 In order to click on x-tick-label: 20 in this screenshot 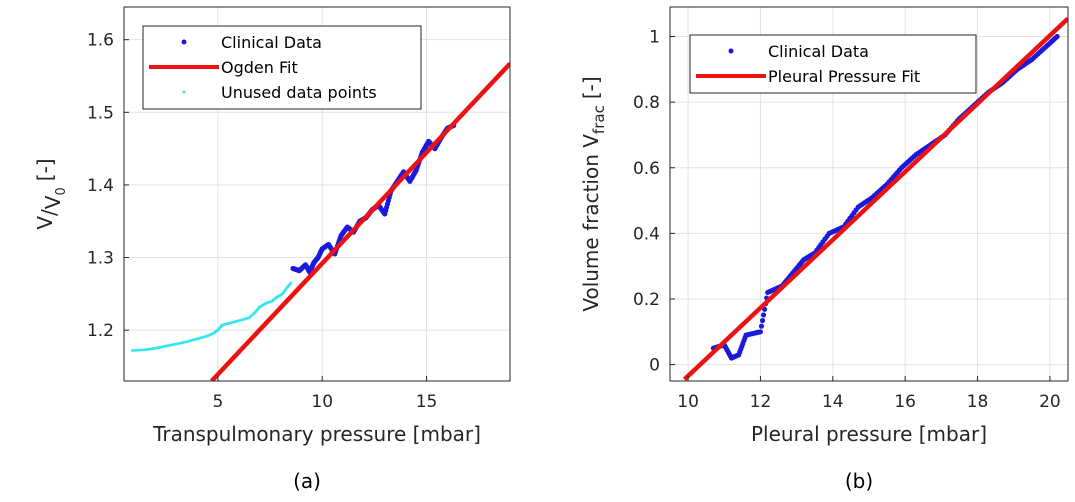, I will do `click(1050, 402)`.